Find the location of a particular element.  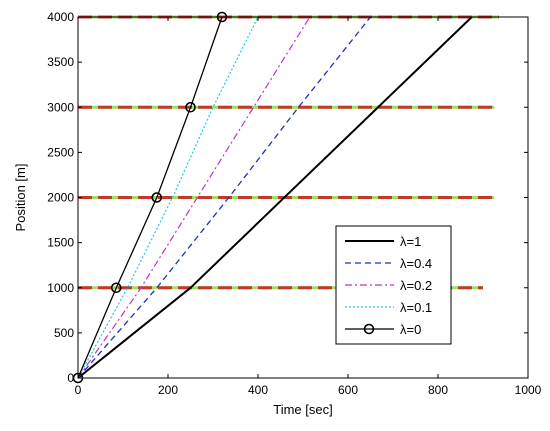

x-tick-label: 0 is located at coordinates (78, 390).